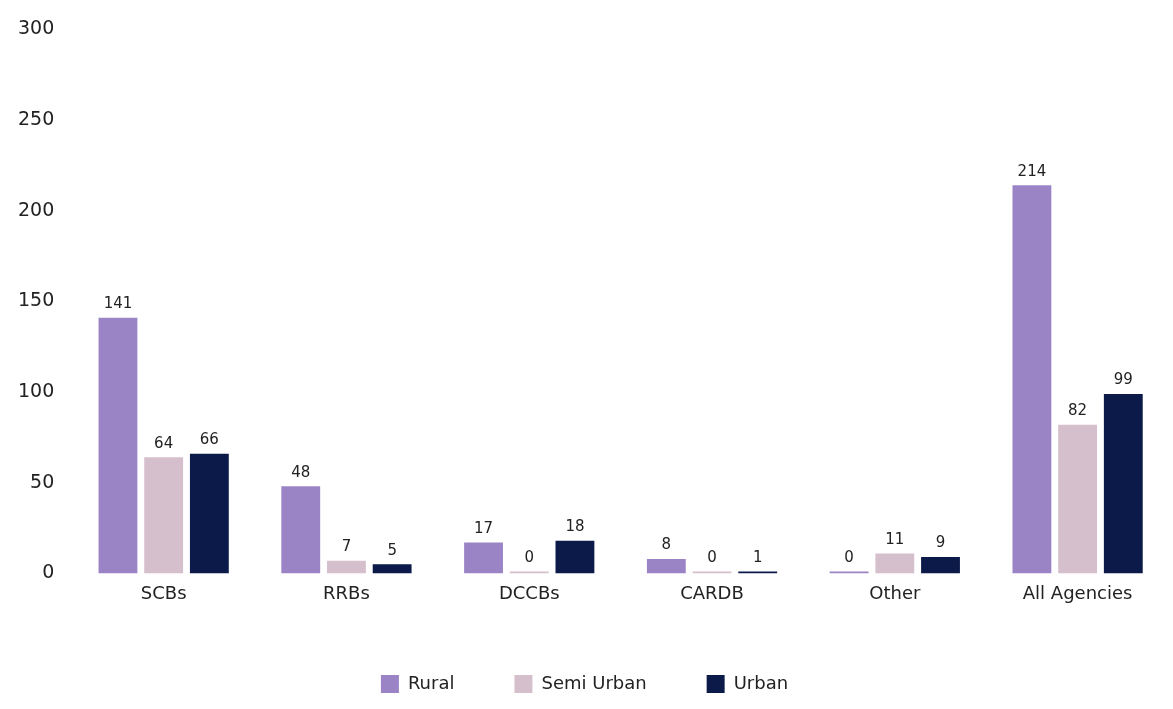  What do you see at coordinates (757, 556) in the screenshot?
I see `data-label: 1` at bounding box center [757, 556].